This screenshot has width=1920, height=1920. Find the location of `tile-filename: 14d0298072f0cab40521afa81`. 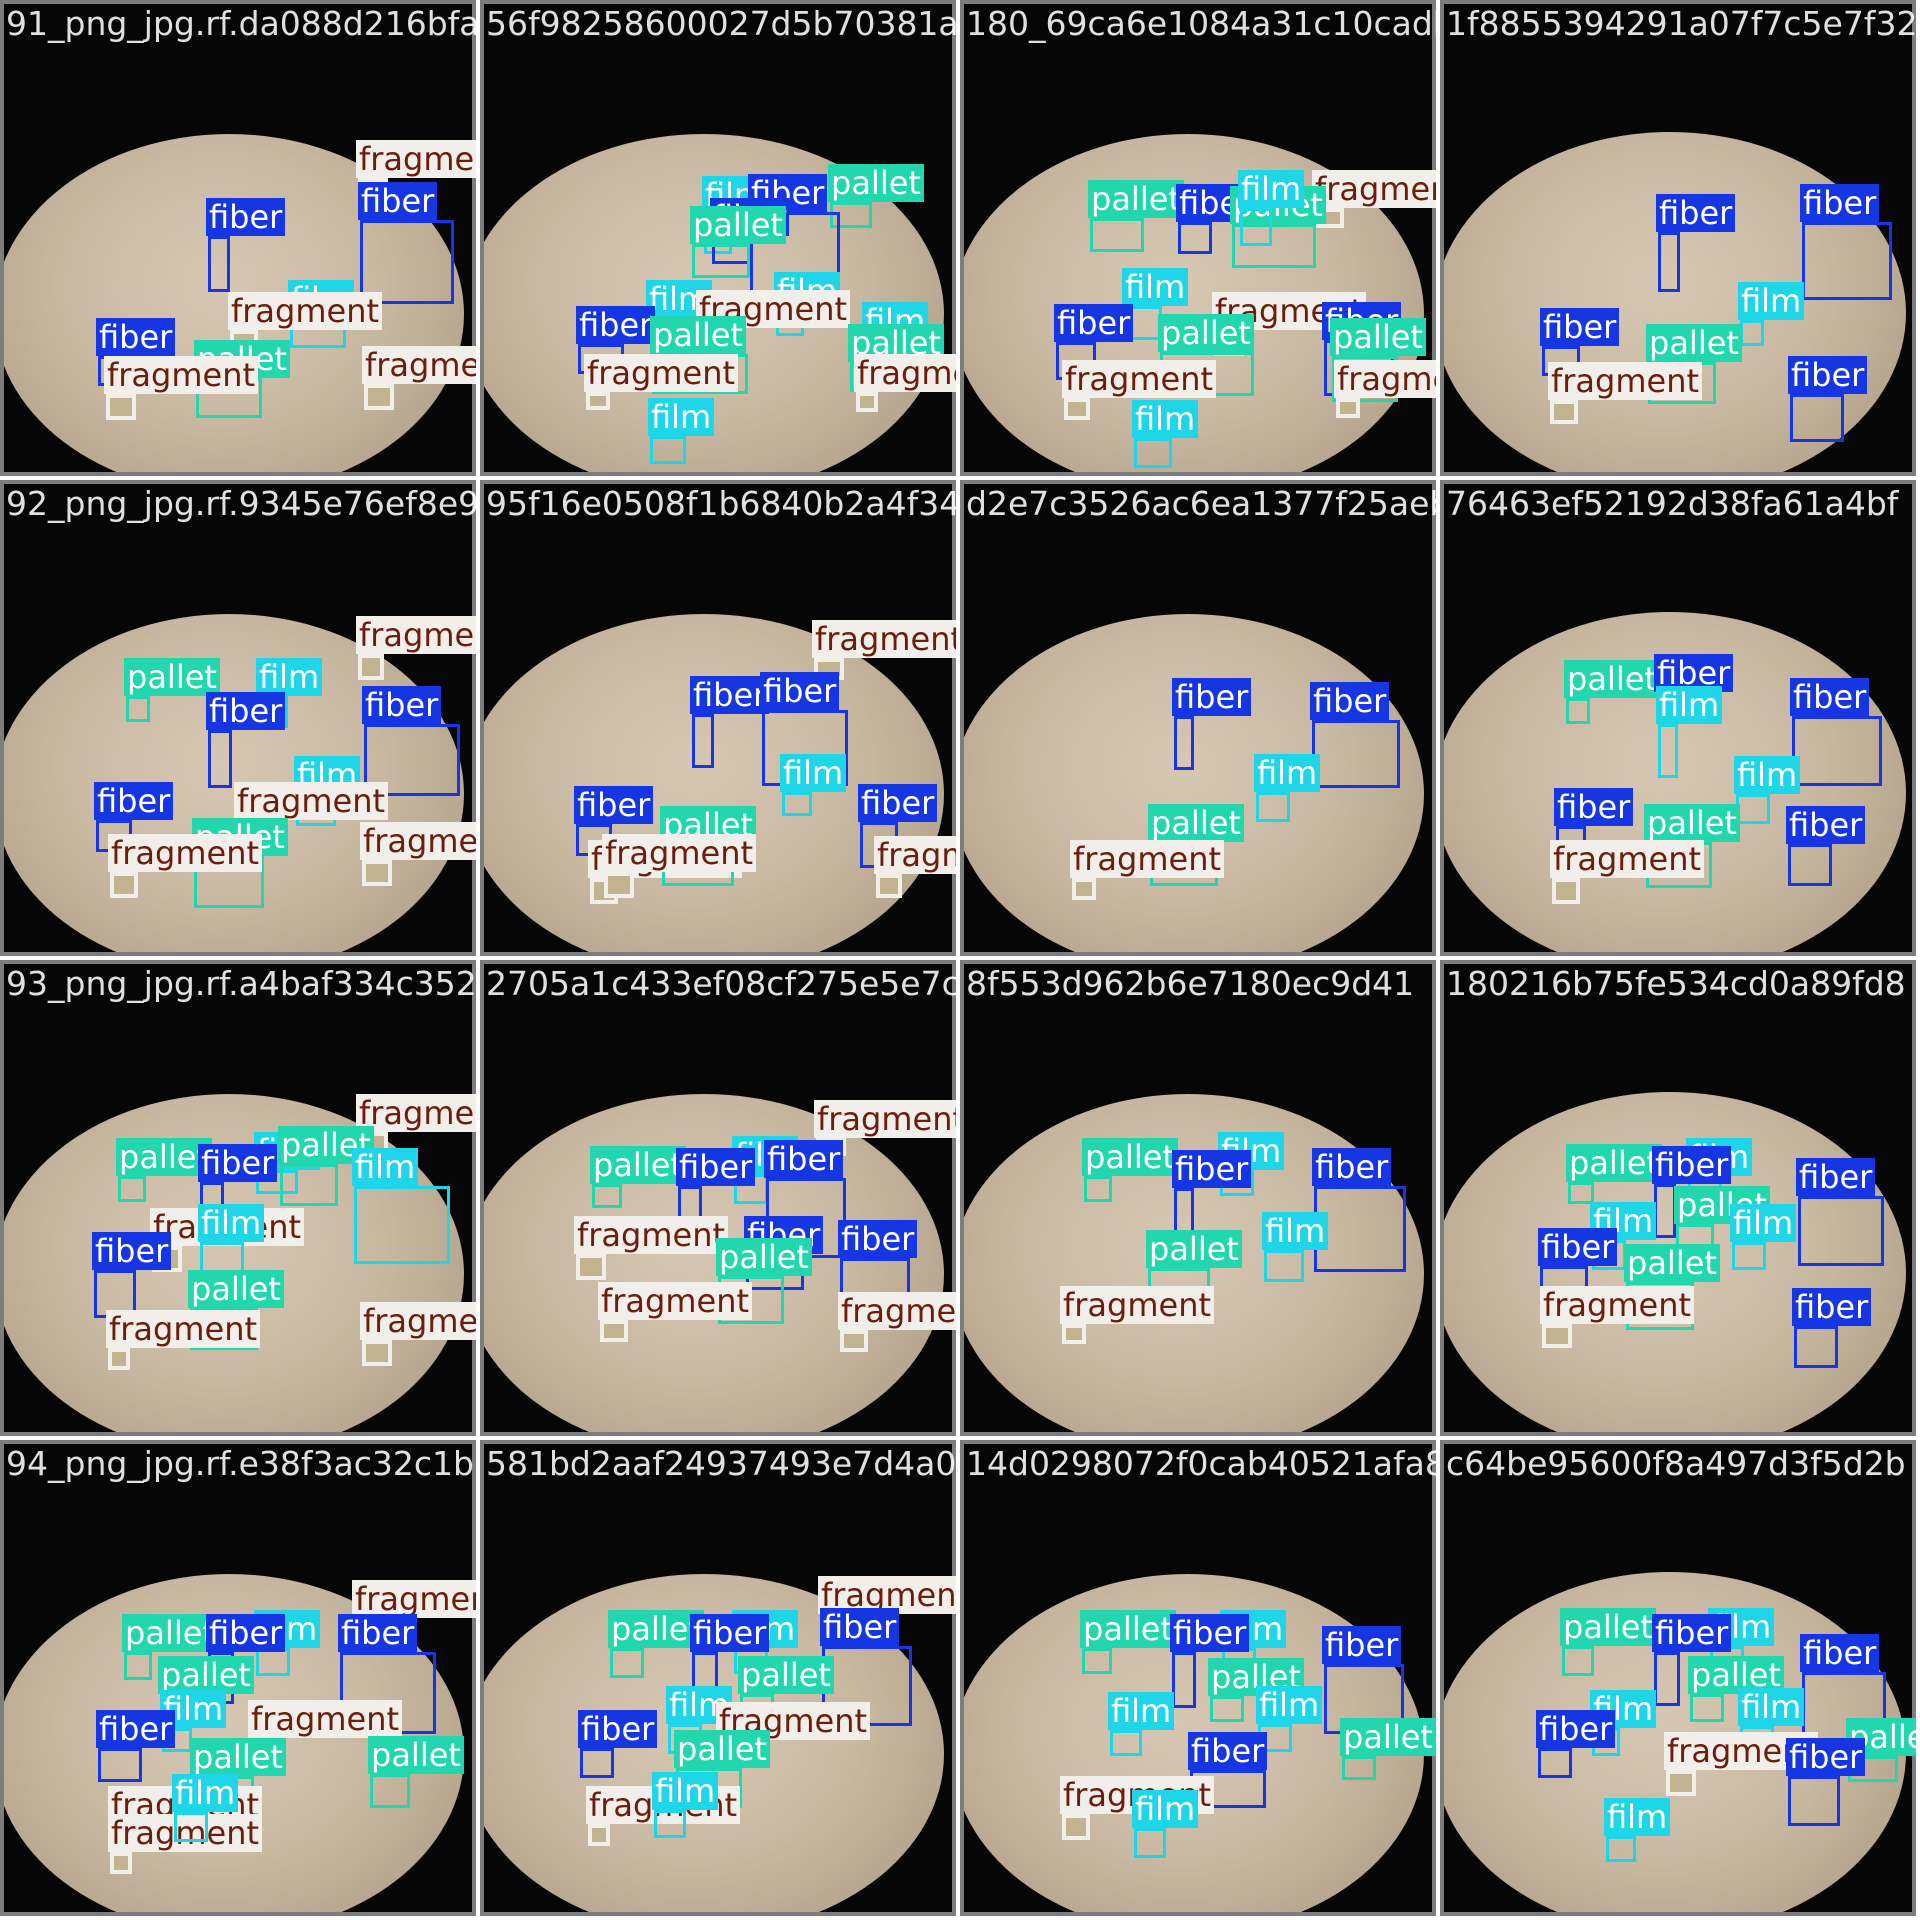

tile-filename: 14d0298072f0cab40521afa81 is located at coordinates (1201, 1464).